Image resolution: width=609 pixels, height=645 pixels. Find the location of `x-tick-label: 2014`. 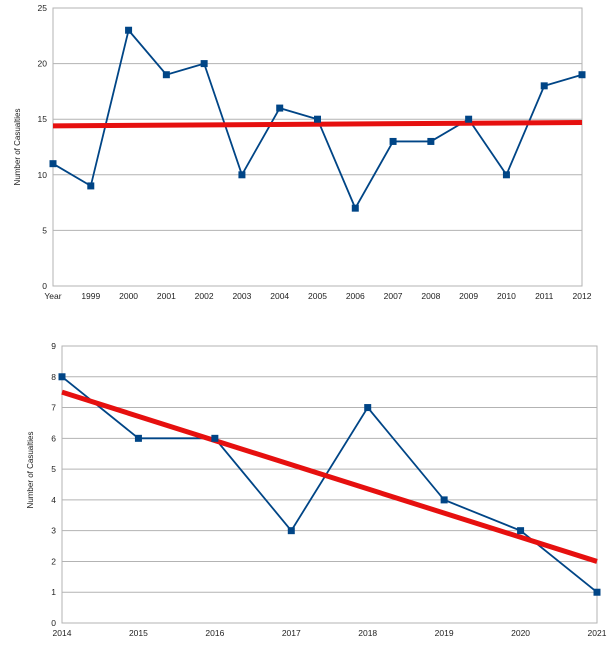

x-tick-label: 2014 is located at coordinates (62, 633).